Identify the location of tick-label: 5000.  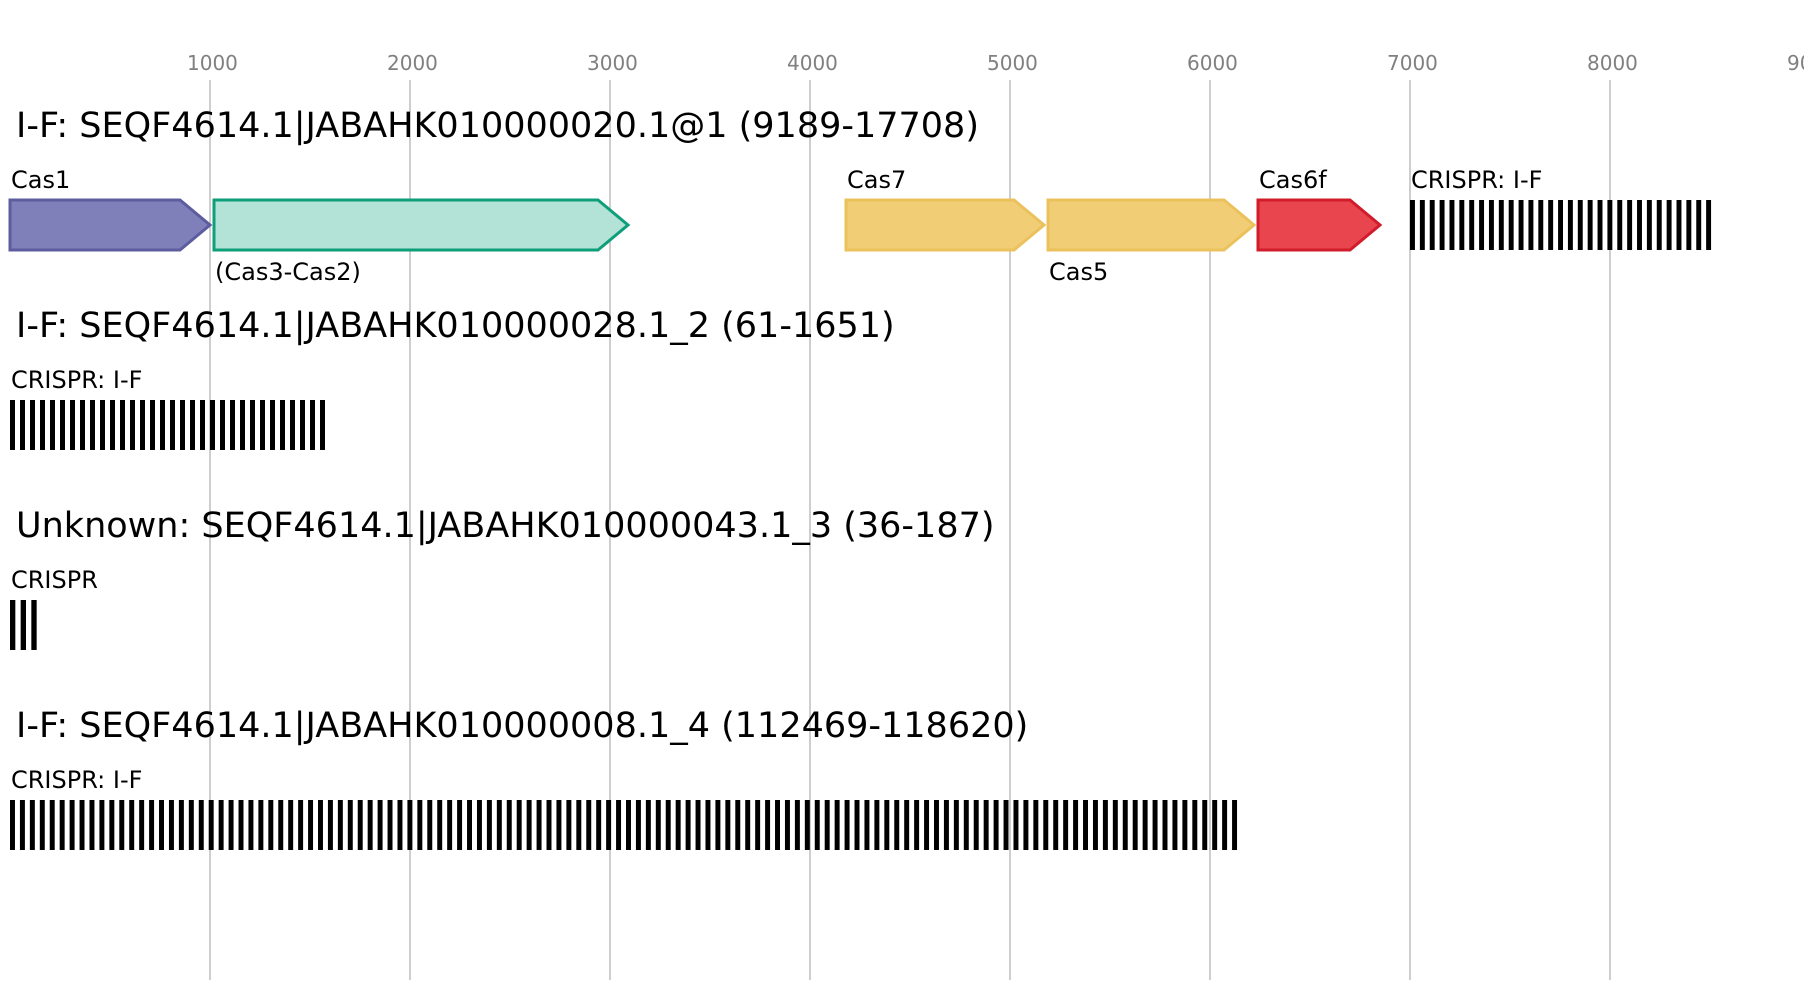
(1012, 63).